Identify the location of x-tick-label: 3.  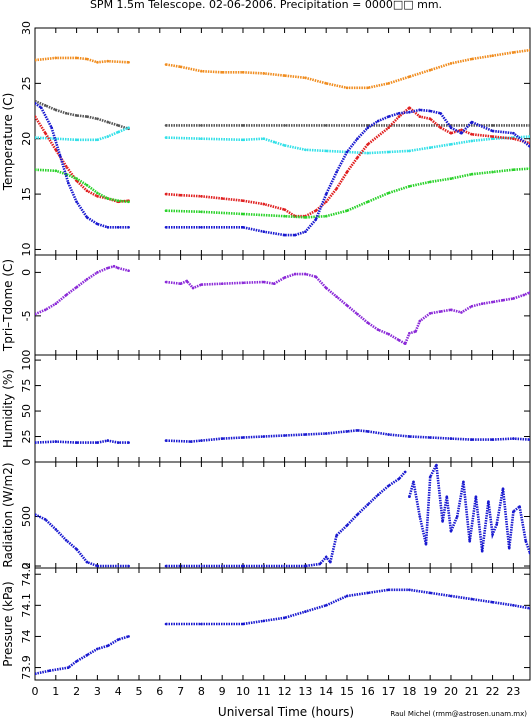
(97, 691).